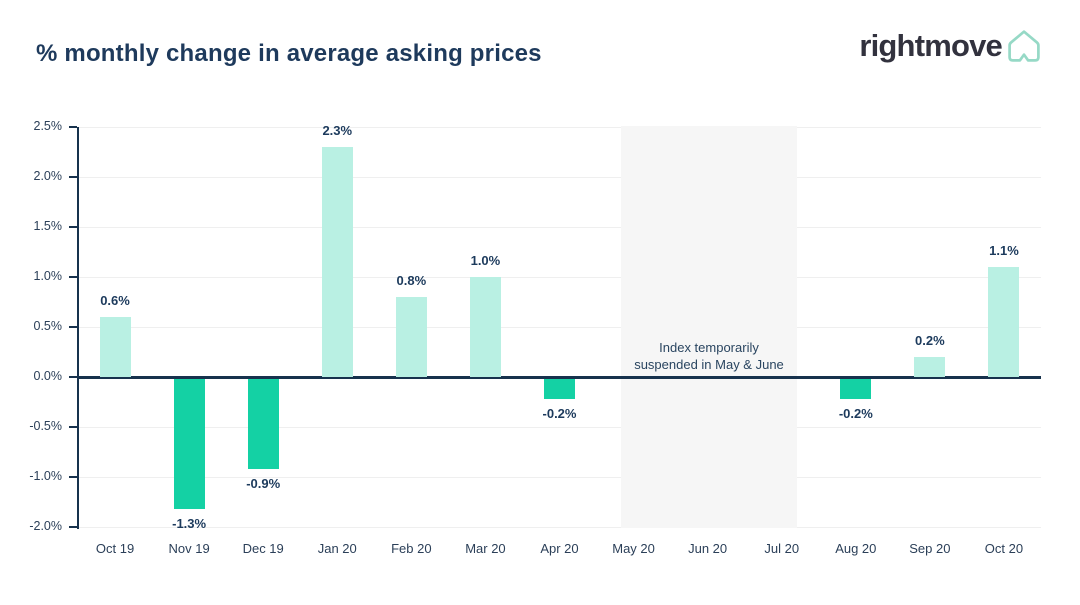  Describe the element at coordinates (485, 260) in the screenshot. I see `bar-value-label: 1.0%` at that location.